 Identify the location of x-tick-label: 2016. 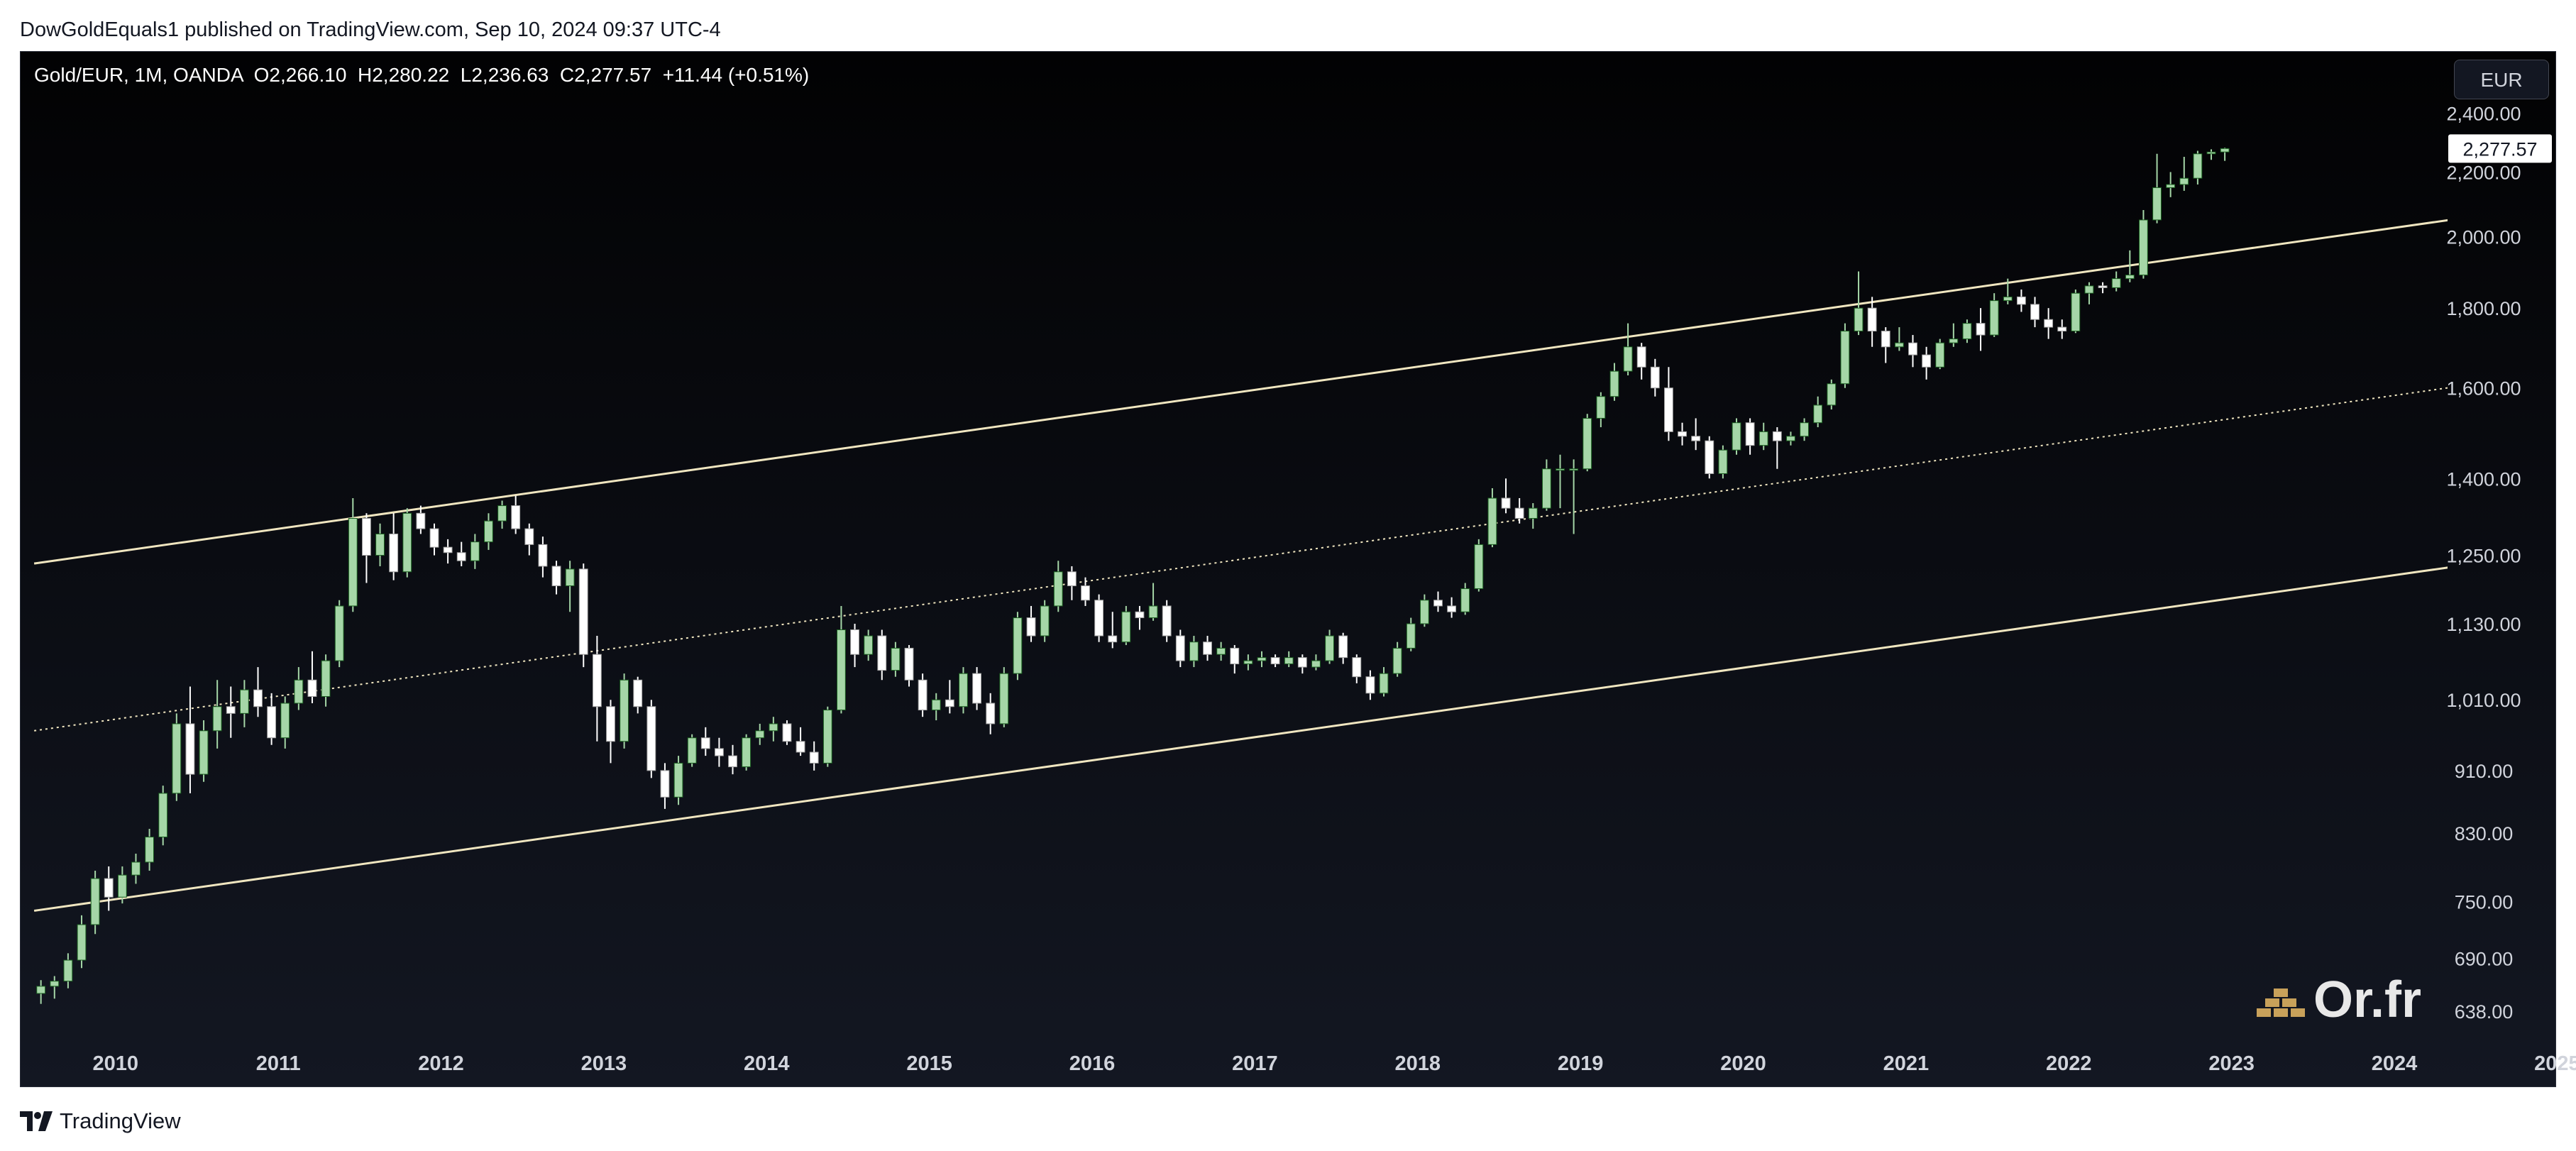
(1092, 1063).